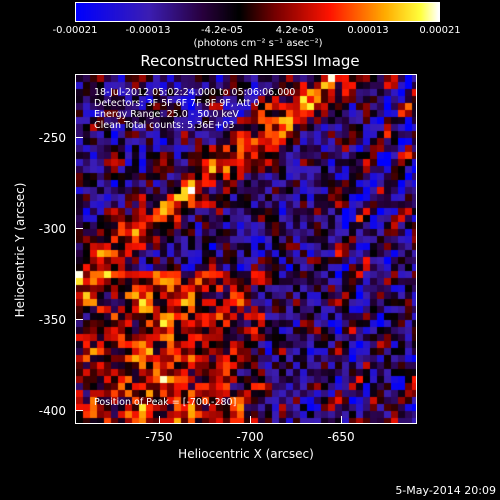 This screenshot has width=500, height=500. I want to click on x-tick-label: -650, so click(341, 437).